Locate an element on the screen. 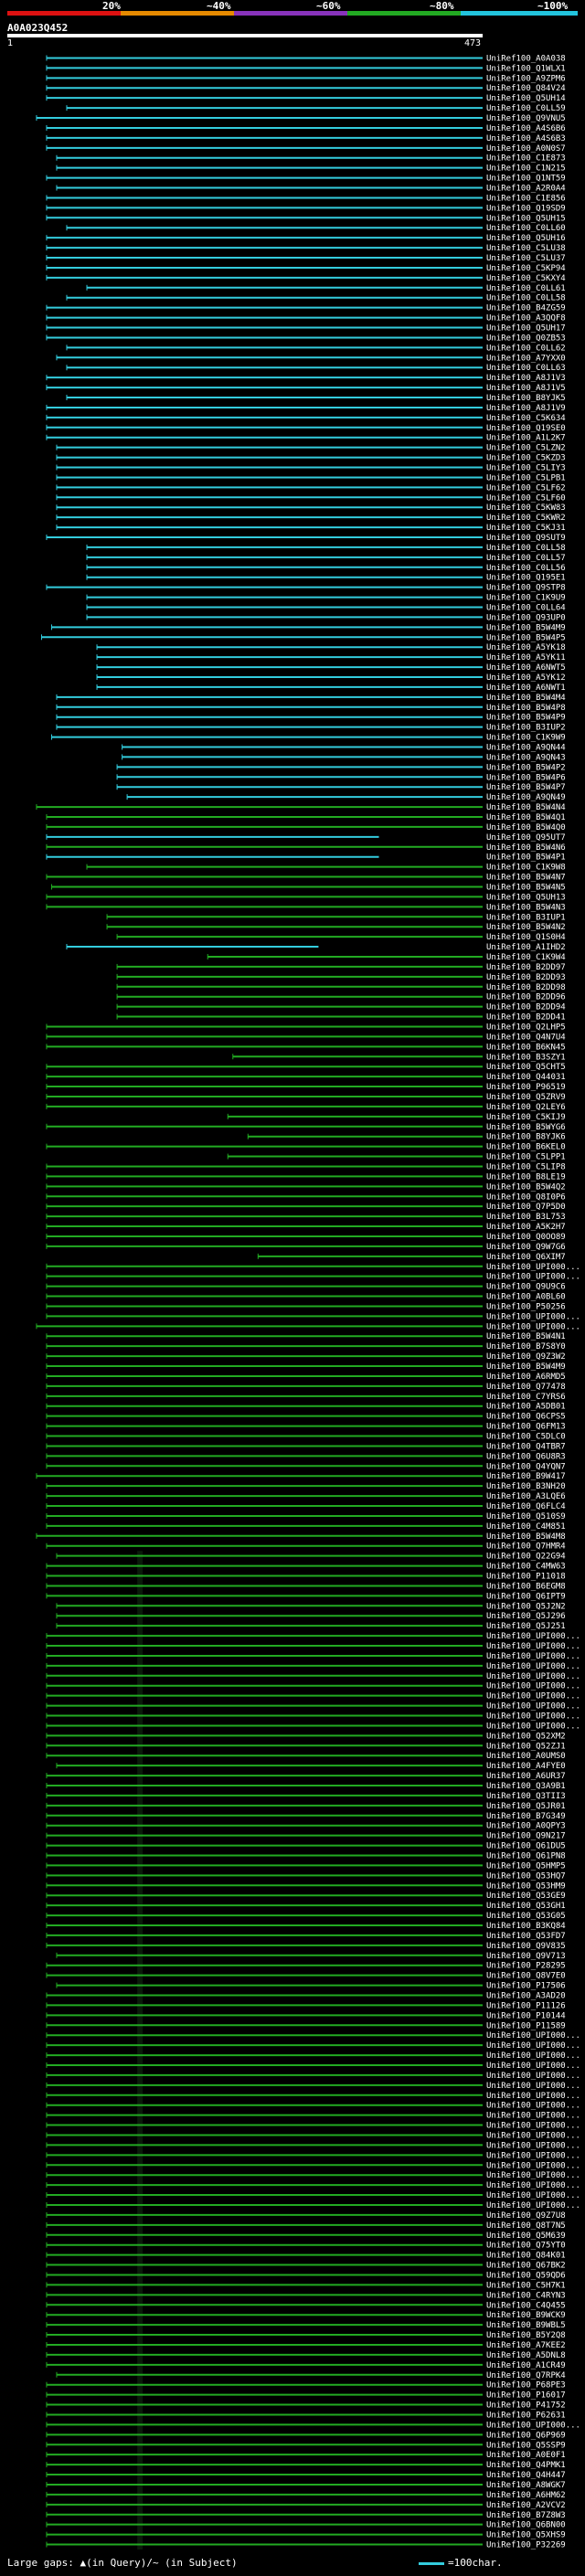 Image resolution: width=585 pixels, height=2576 pixels. hit-label: UniRef100_A5YK11 is located at coordinates (526, 658).